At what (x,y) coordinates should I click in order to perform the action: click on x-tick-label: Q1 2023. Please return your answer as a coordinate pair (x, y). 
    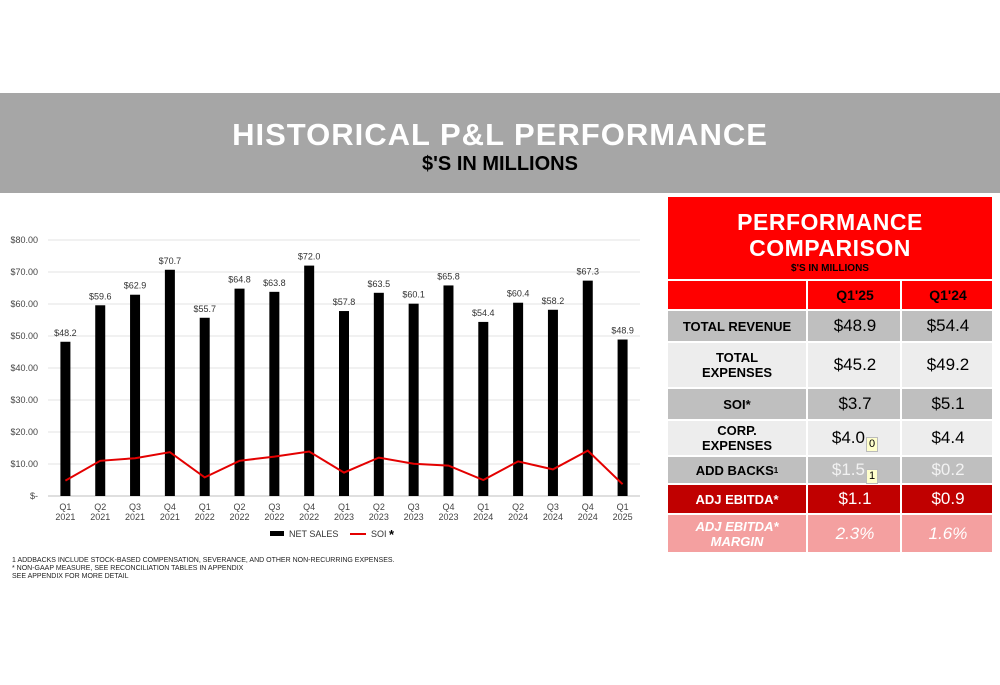
    Looking at the image, I should click on (344, 512).